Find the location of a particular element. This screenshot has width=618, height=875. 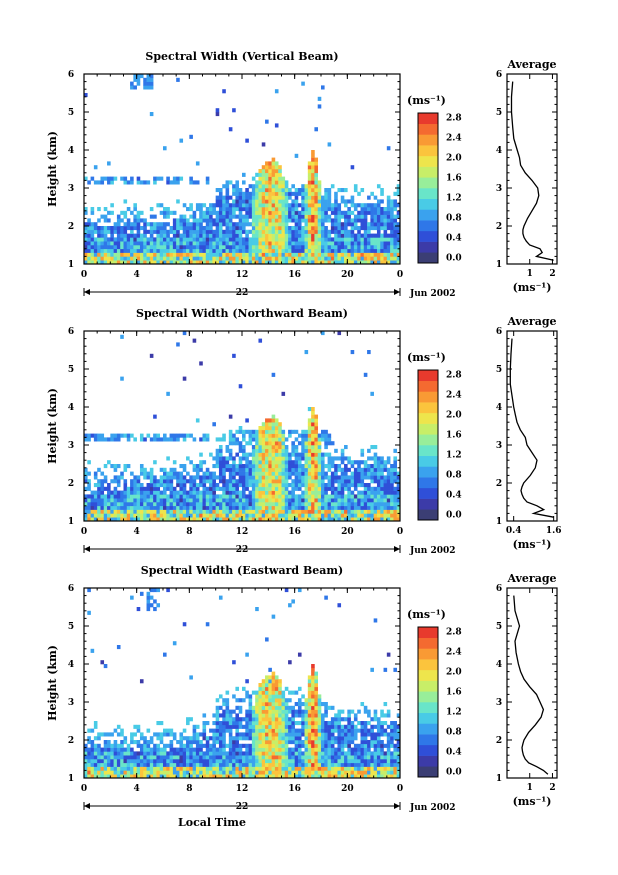

y-tick-label: 4 is located at coordinates (71, 151).